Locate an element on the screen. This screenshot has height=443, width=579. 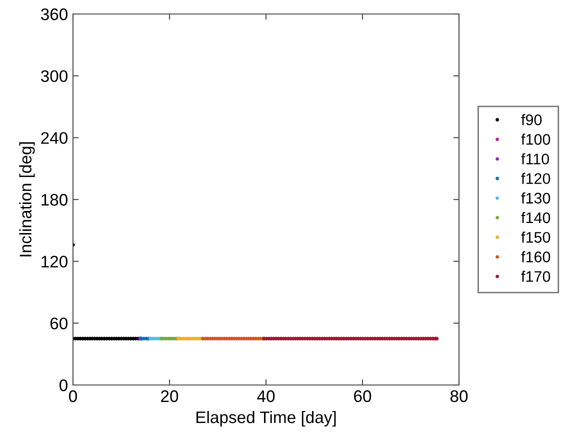
x-tick-label: 80 is located at coordinates (459, 396).